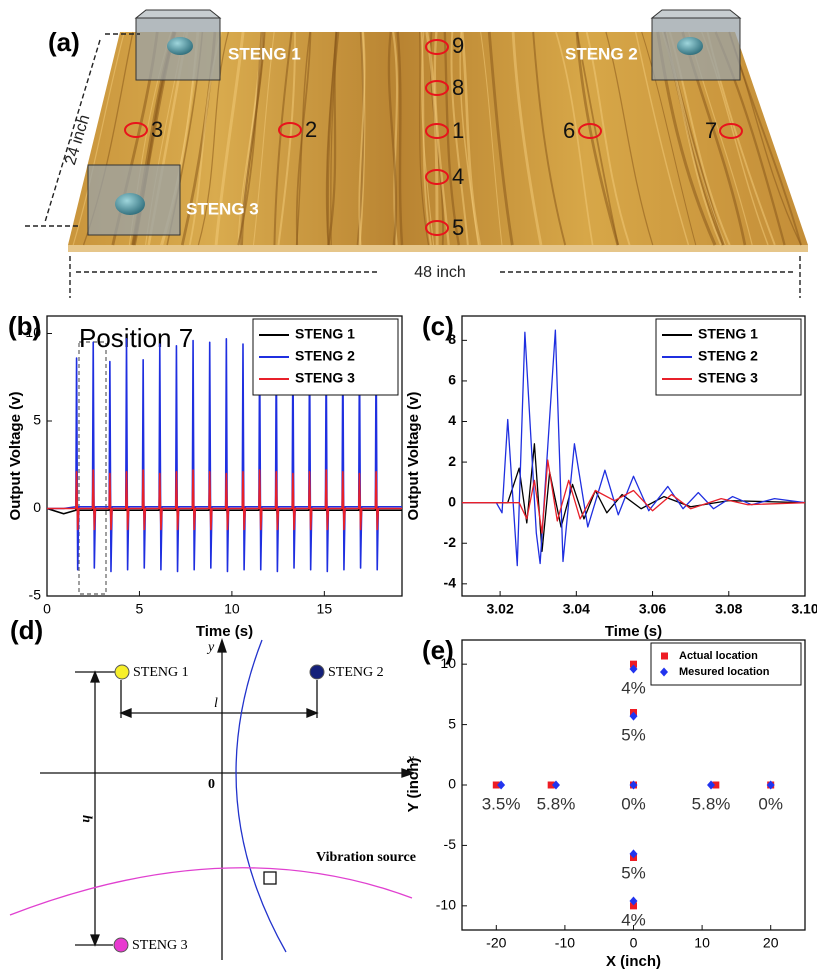 This screenshot has height=973, width=817. What do you see at coordinates (664, 672) in the screenshot?
I see `legend-swatch` at bounding box center [664, 672].